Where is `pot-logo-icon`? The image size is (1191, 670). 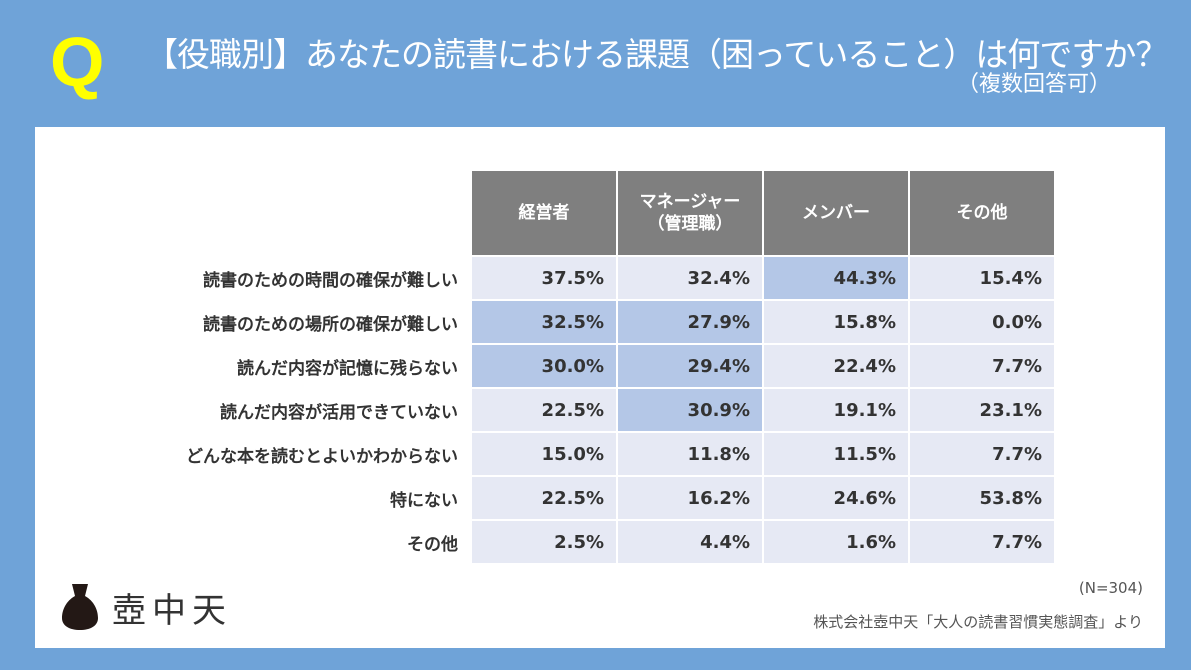
pot-logo-icon is located at coordinates (80, 607).